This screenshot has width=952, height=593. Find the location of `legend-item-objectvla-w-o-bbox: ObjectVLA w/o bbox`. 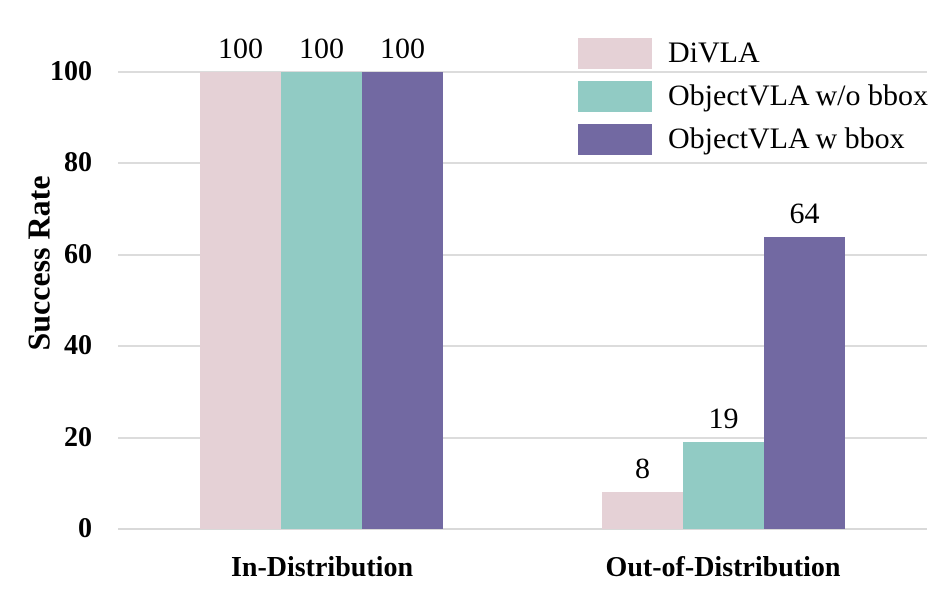

legend-item-objectvla-w-o-bbox: ObjectVLA w/o bbox is located at coordinates (753, 96).